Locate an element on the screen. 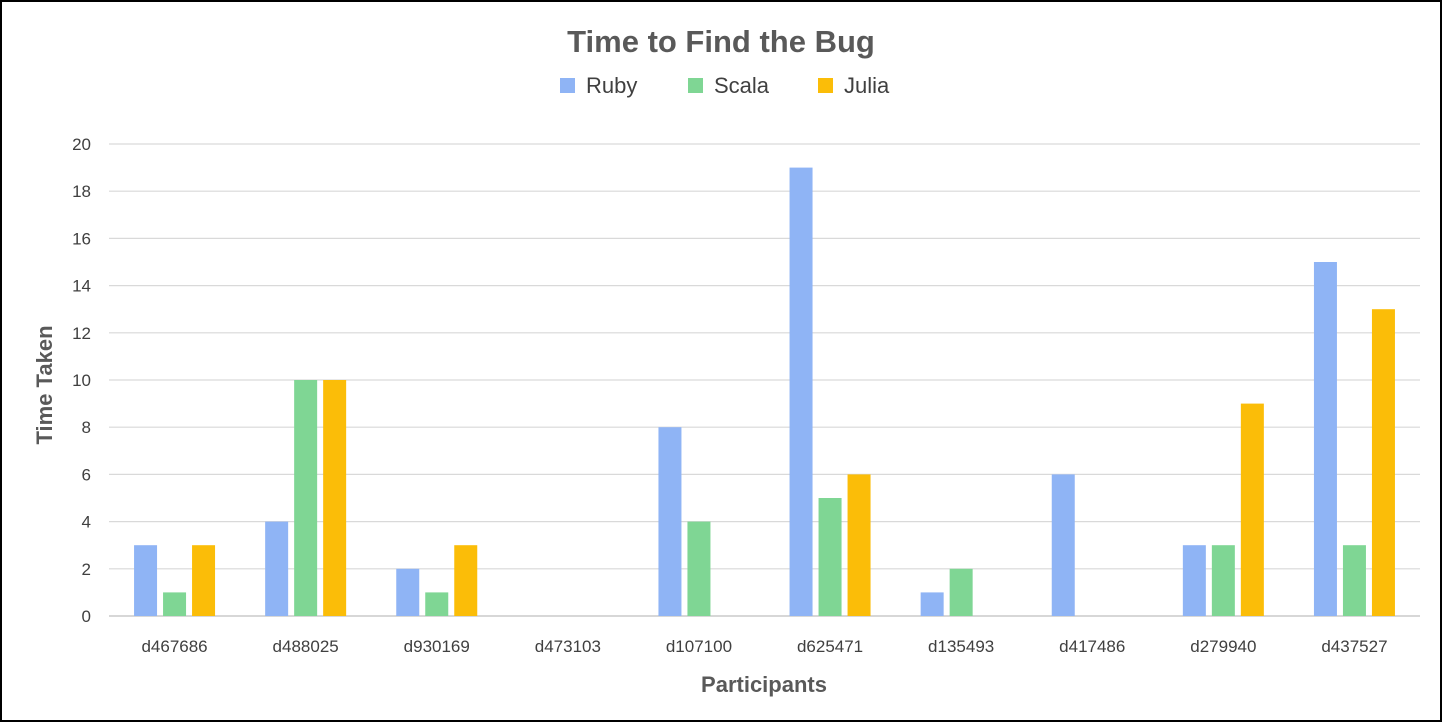  x-tick-label: d417486 is located at coordinates (1092, 646).